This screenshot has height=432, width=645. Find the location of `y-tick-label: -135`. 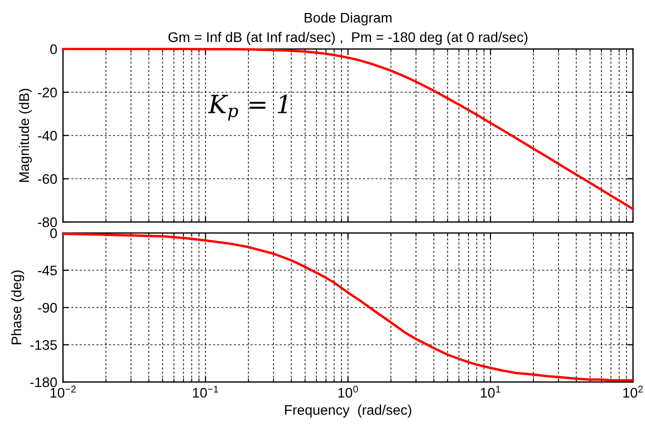

y-tick-label: -135 is located at coordinates (43, 345).